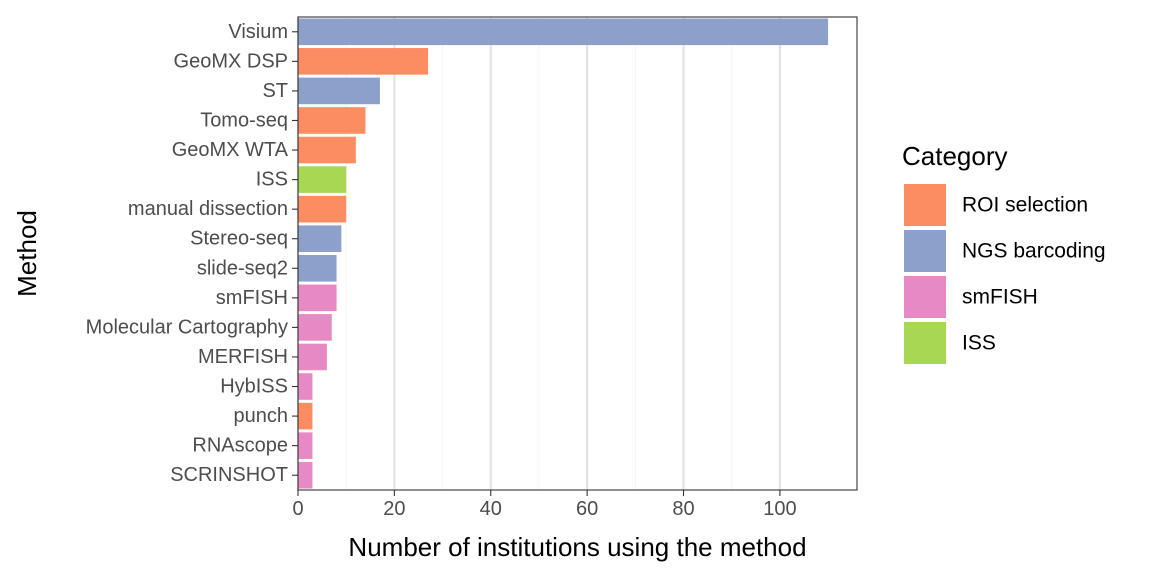 The width and height of the screenshot is (1152, 576). What do you see at coordinates (577, 547) in the screenshot?
I see `x-axis-title: Number of institutions using the method` at bounding box center [577, 547].